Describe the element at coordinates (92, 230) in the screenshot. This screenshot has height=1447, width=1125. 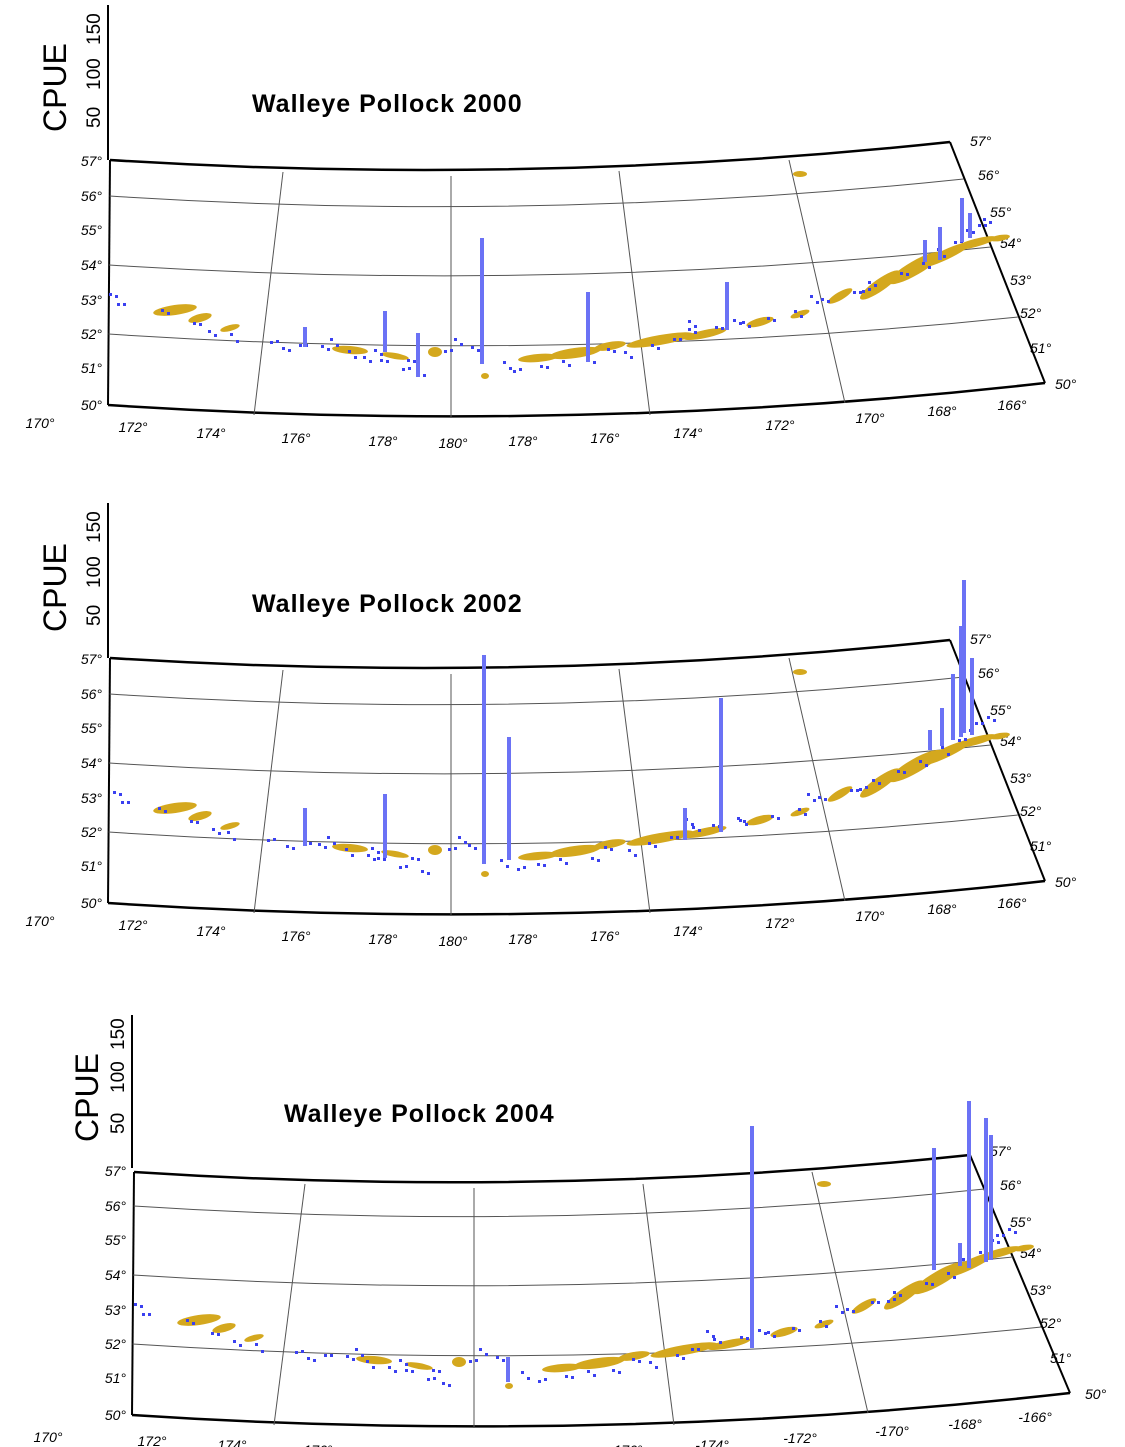
I see `latitude-label-left: 55°` at that location.